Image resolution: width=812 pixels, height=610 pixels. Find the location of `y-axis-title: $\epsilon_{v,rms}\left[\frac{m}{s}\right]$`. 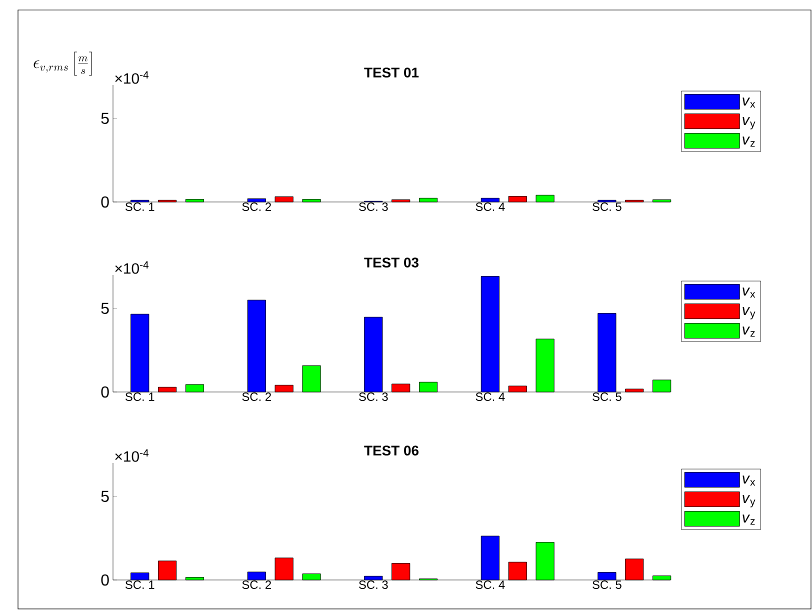

y-axis-title: $\epsilon_{v,rms}\left[\frac{m}{s}\right]$ is located at coordinates (63, 64).